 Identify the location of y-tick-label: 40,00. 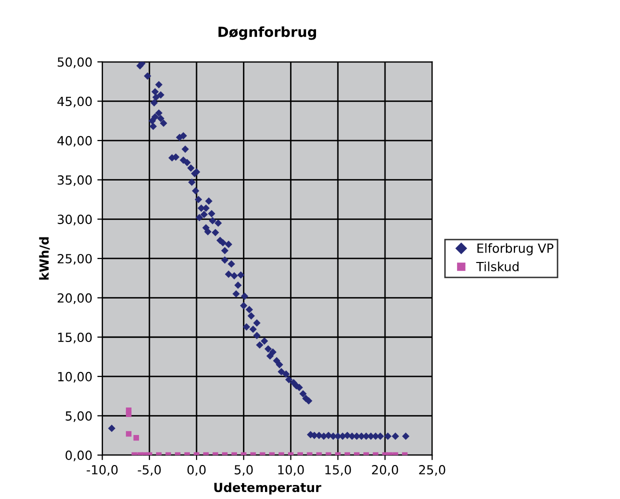
(74, 141).